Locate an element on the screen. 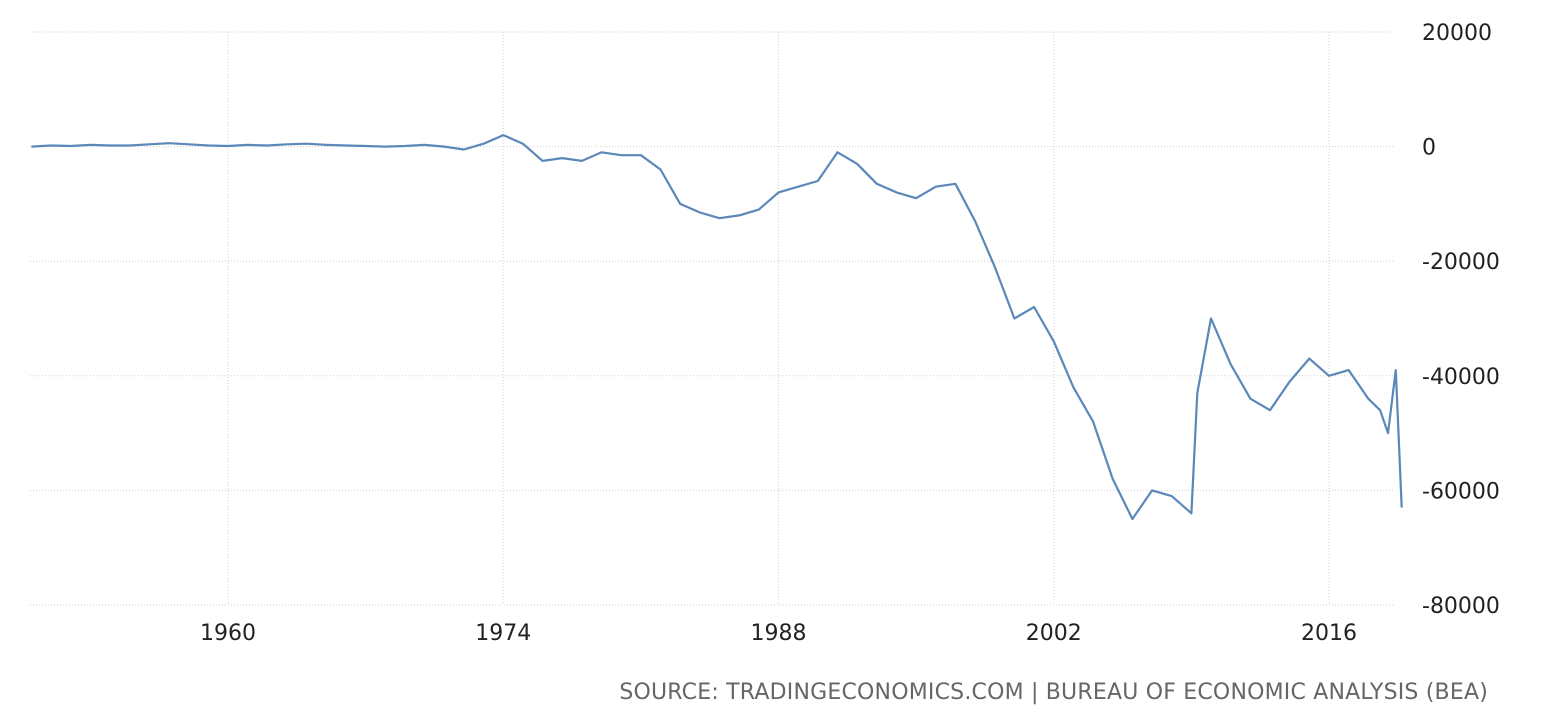 The height and width of the screenshot is (726, 1550). x-tick-label: 2016 is located at coordinates (1329, 633).